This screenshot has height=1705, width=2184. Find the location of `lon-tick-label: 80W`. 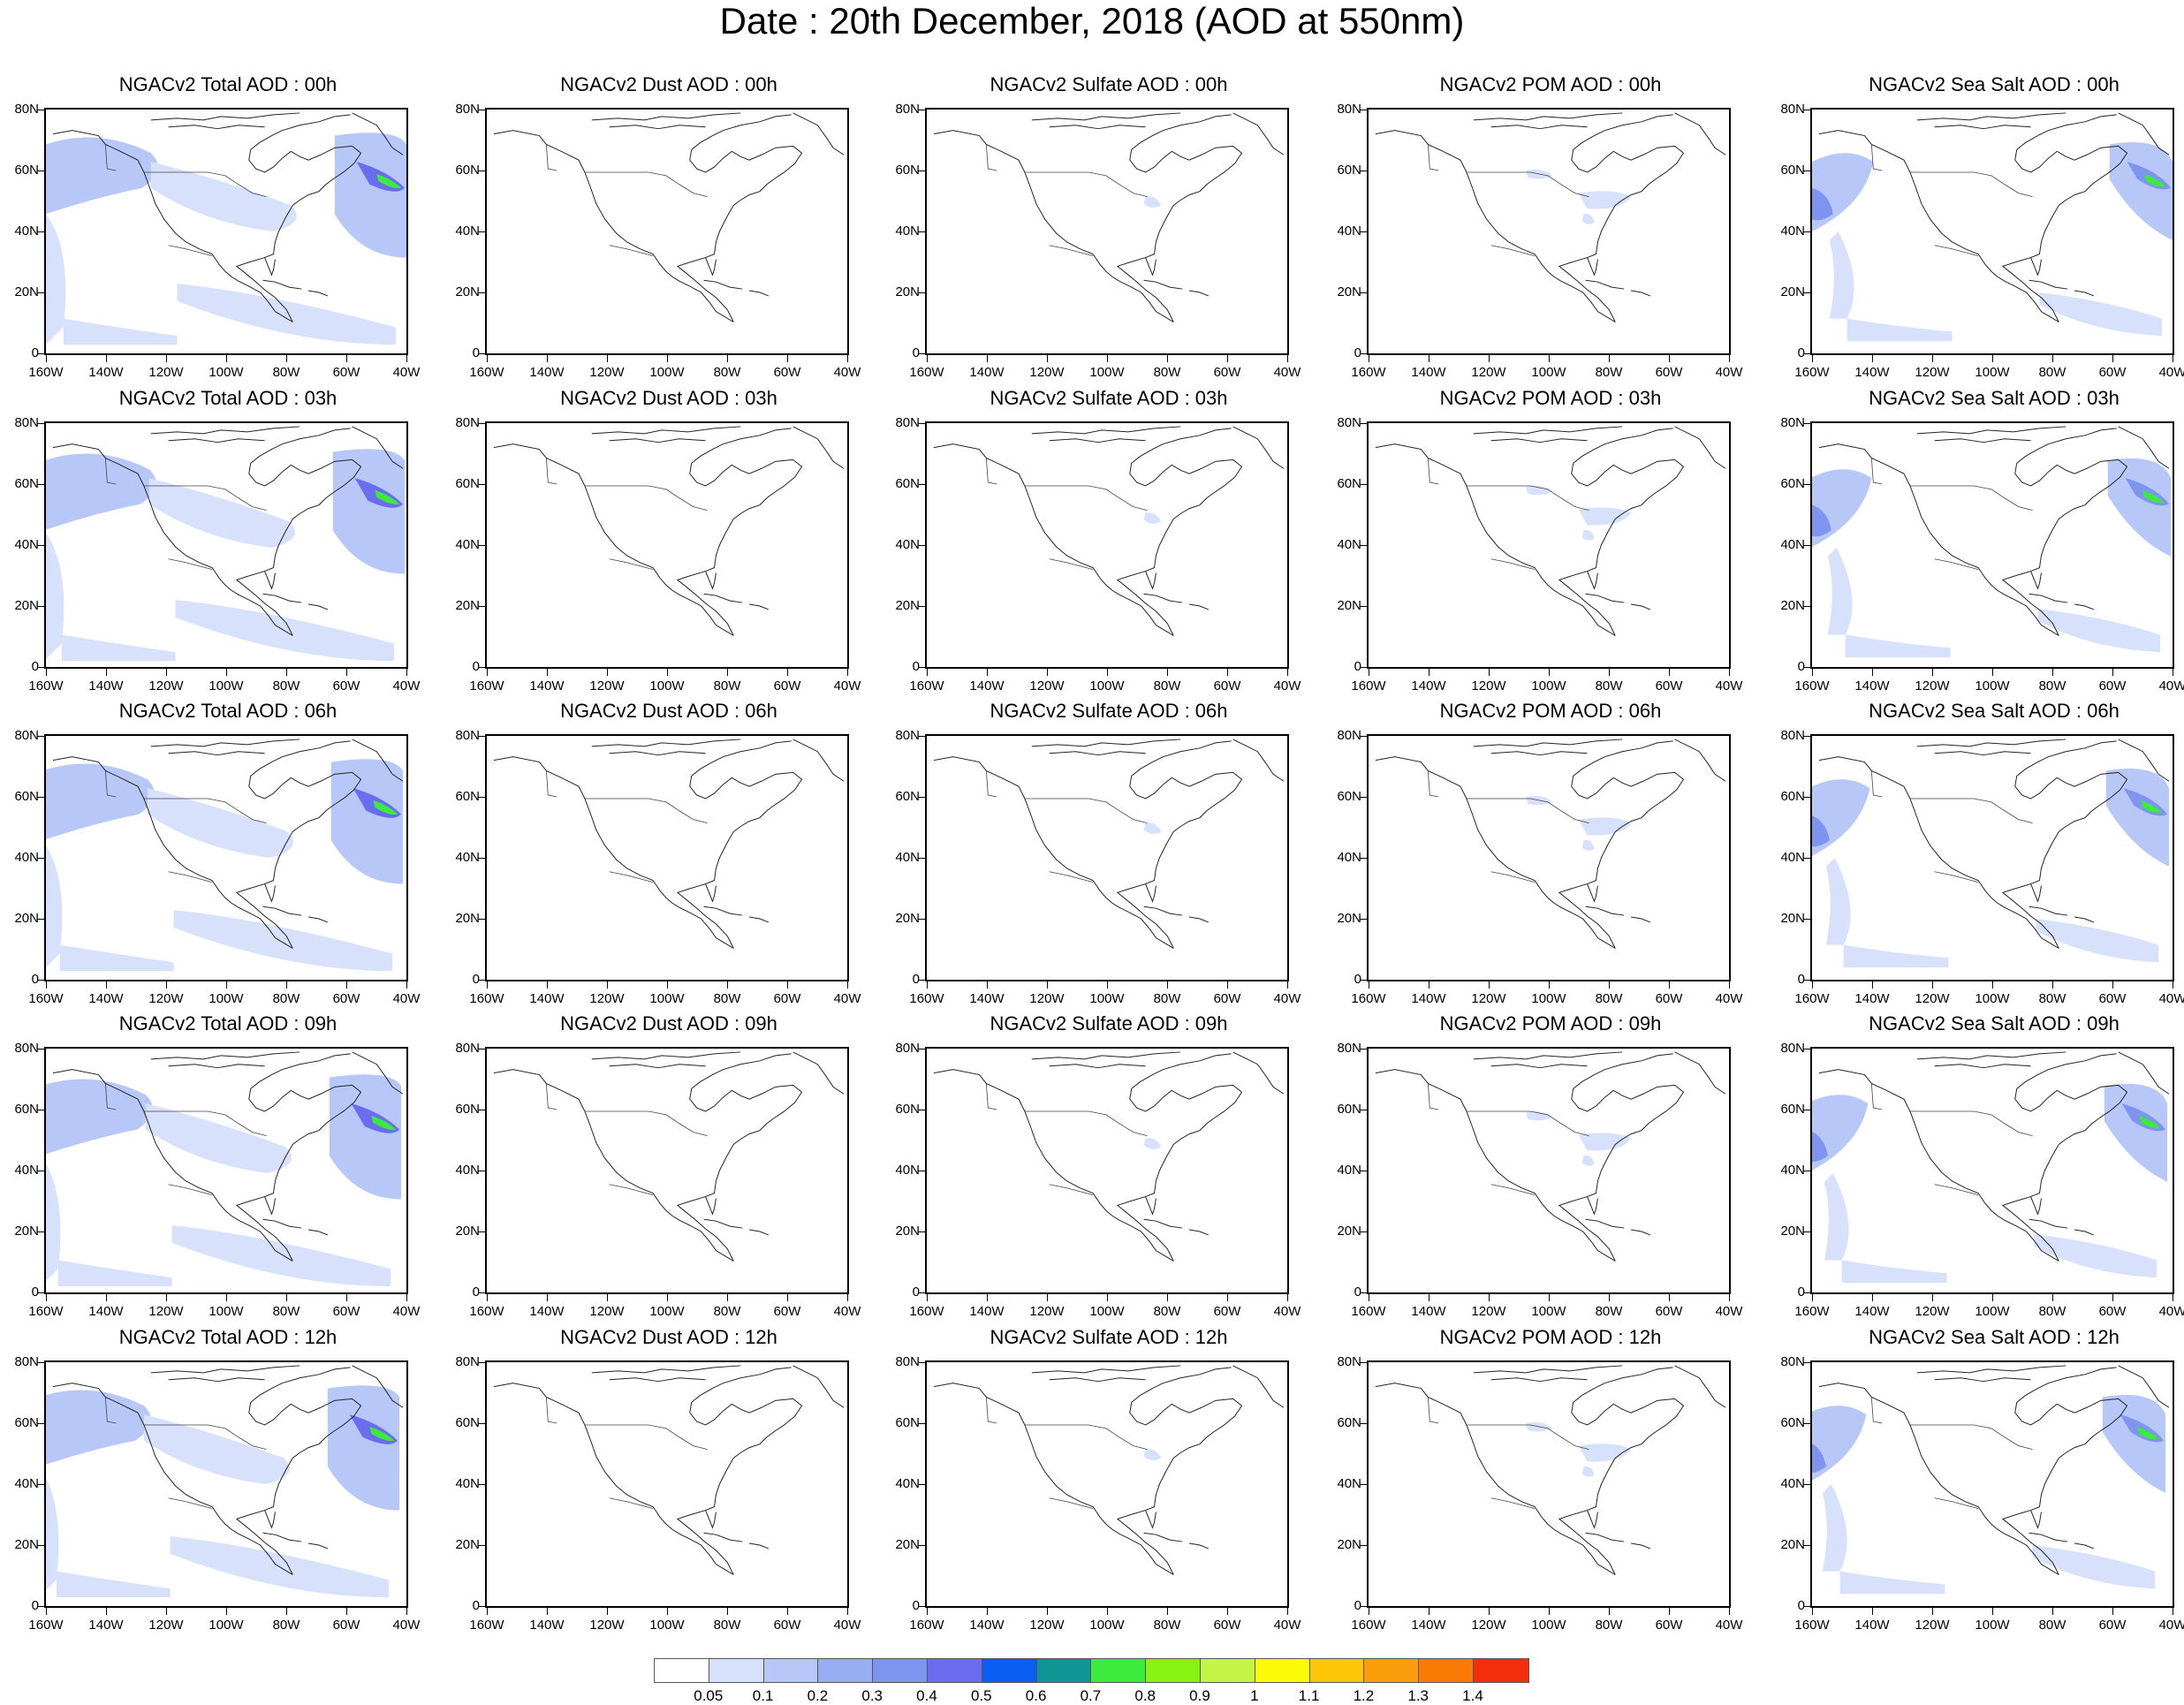

lon-tick-label: 80W is located at coordinates (2052, 1312).